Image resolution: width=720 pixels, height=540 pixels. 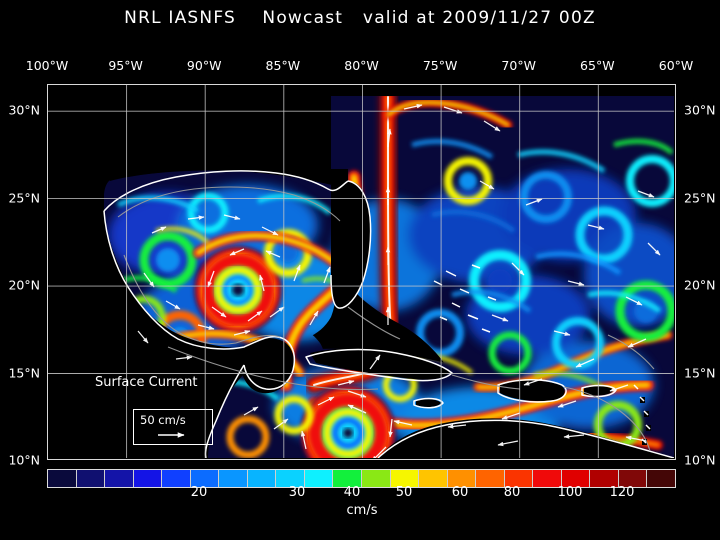 What do you see at coordinates (570, 492) in the screenshot?
I see `colorbar-tick-100: 100` at bounding box center [570, 492].